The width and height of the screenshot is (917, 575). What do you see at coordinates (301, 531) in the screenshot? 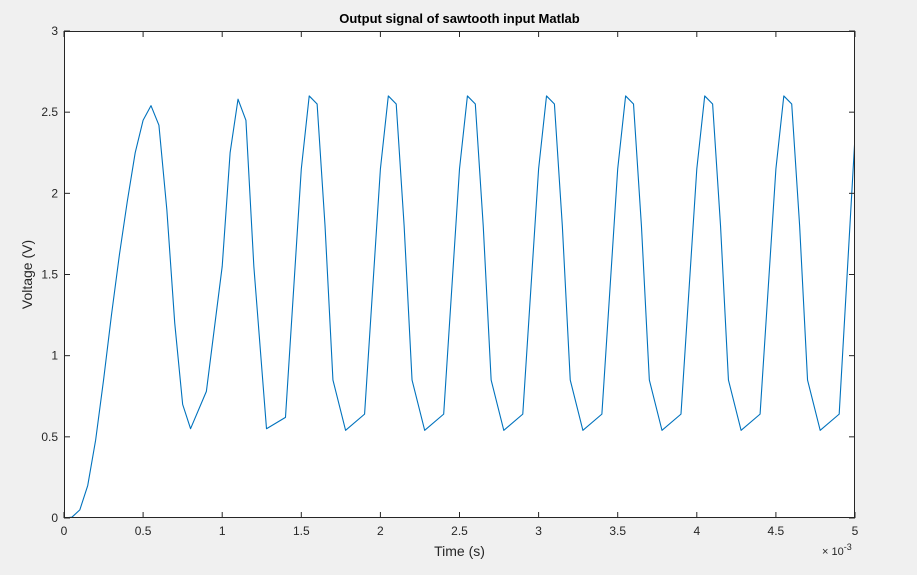
I see `x-tick-label: 1.5` at bounding box center [301, 531].